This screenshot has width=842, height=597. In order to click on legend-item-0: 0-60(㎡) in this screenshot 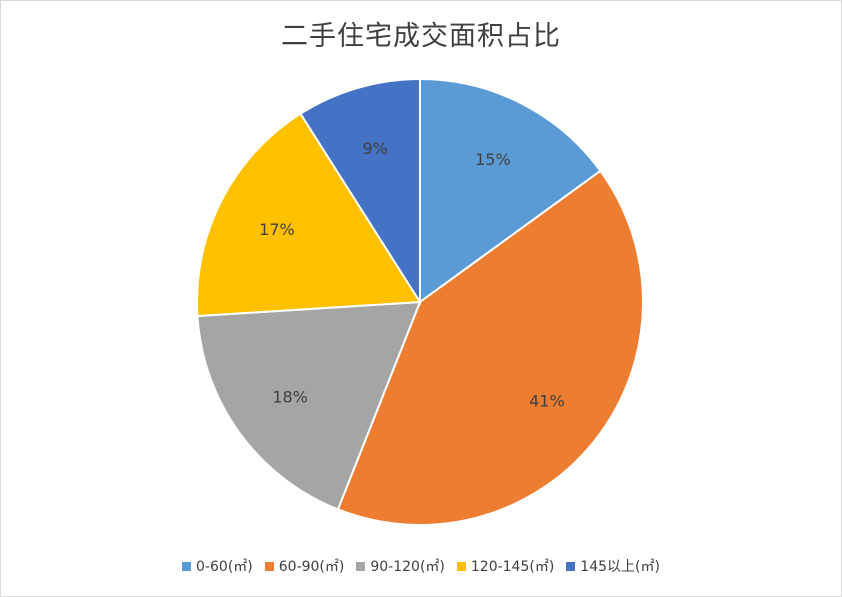, I will do `click(217, 566)`.